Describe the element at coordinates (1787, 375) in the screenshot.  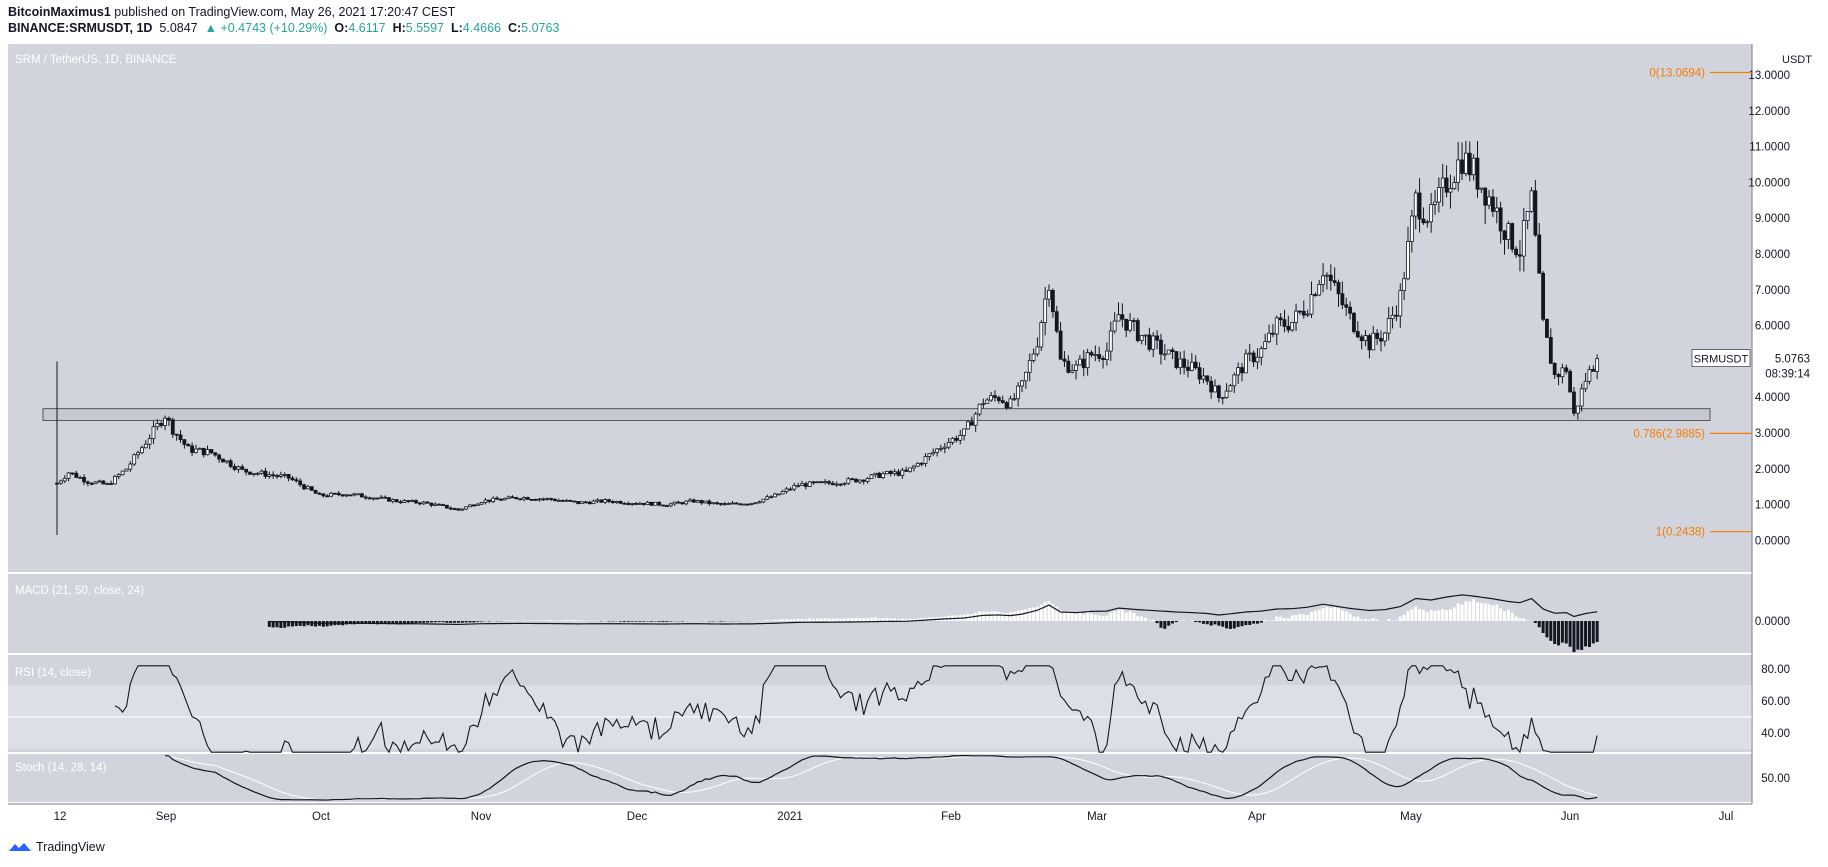
I see `last-price-countdown: 08:39:14` at that location.